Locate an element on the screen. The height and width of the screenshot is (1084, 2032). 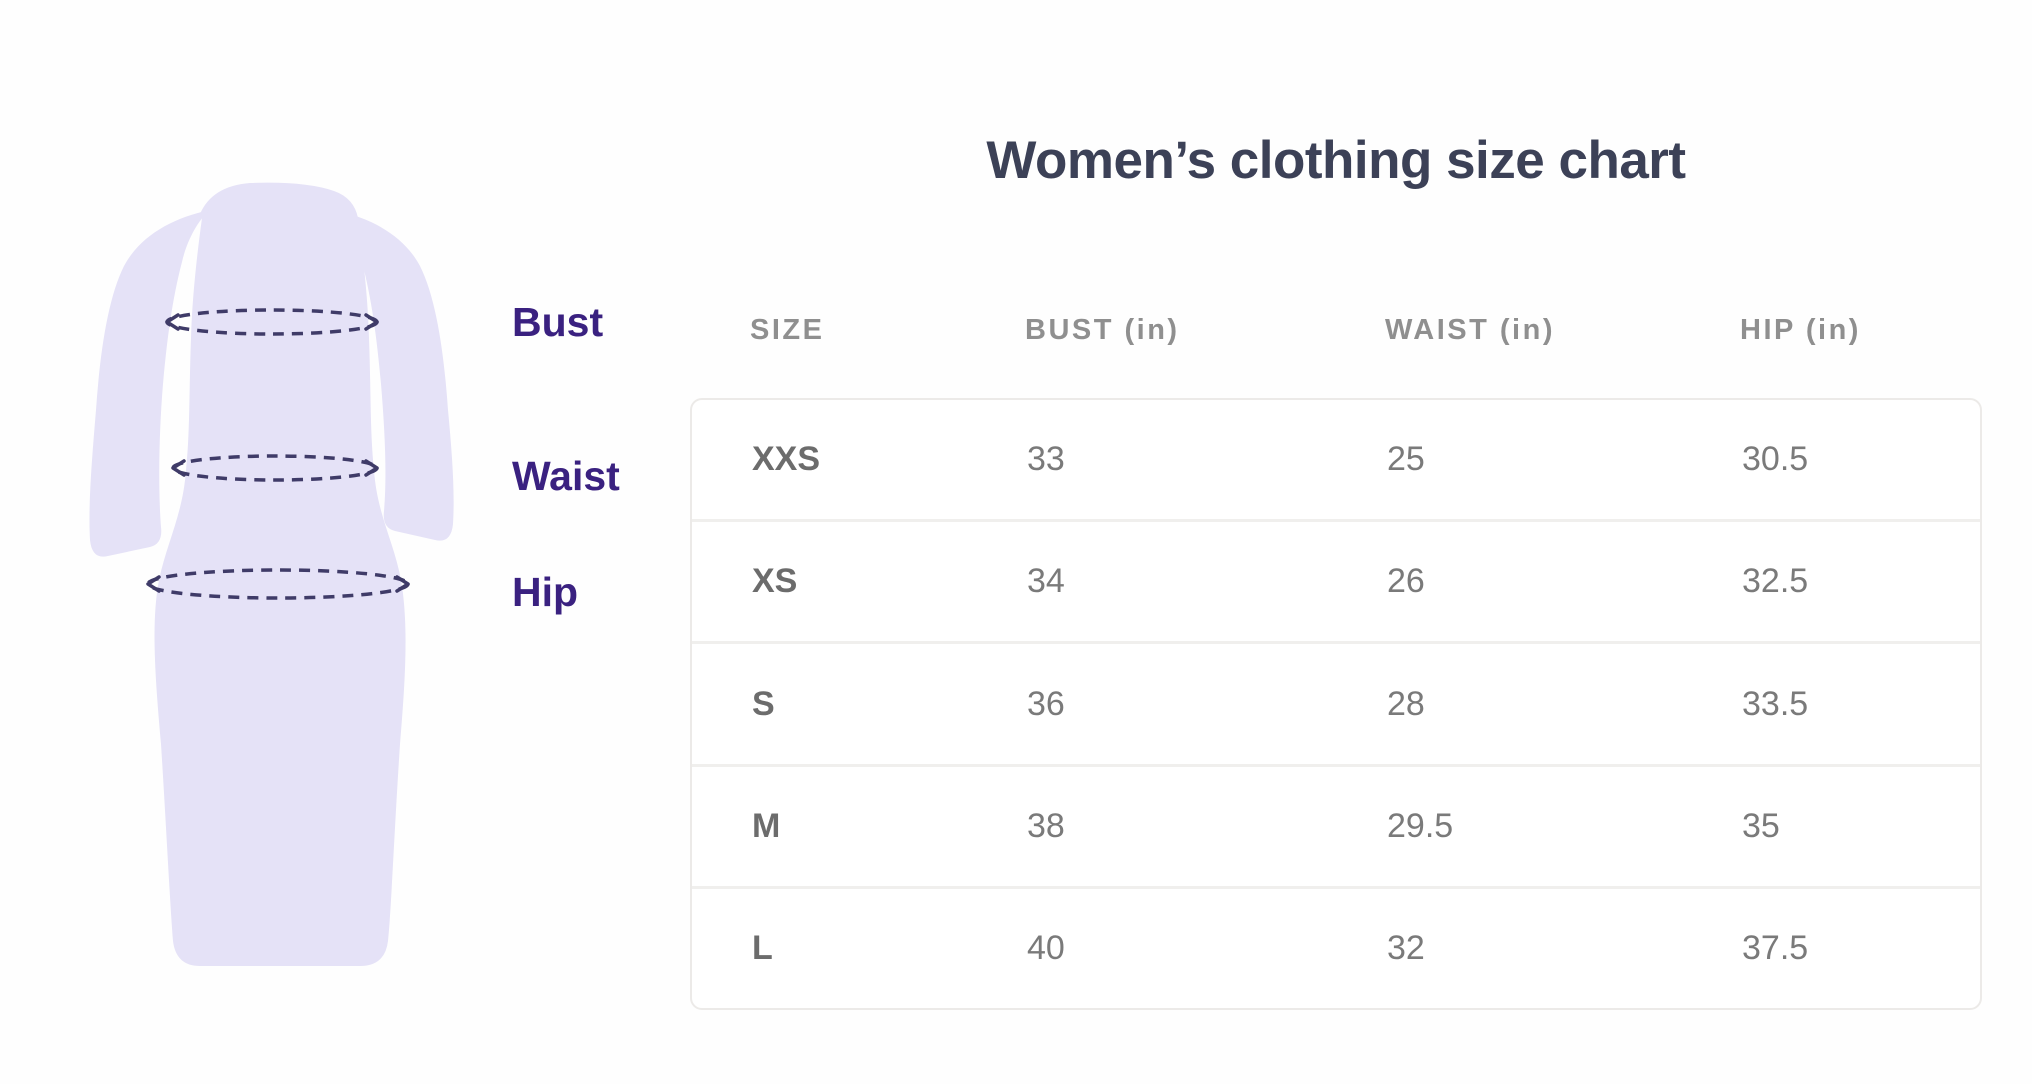
table-row: S 36 28 33.5 is located at coordinates (1336, 702).